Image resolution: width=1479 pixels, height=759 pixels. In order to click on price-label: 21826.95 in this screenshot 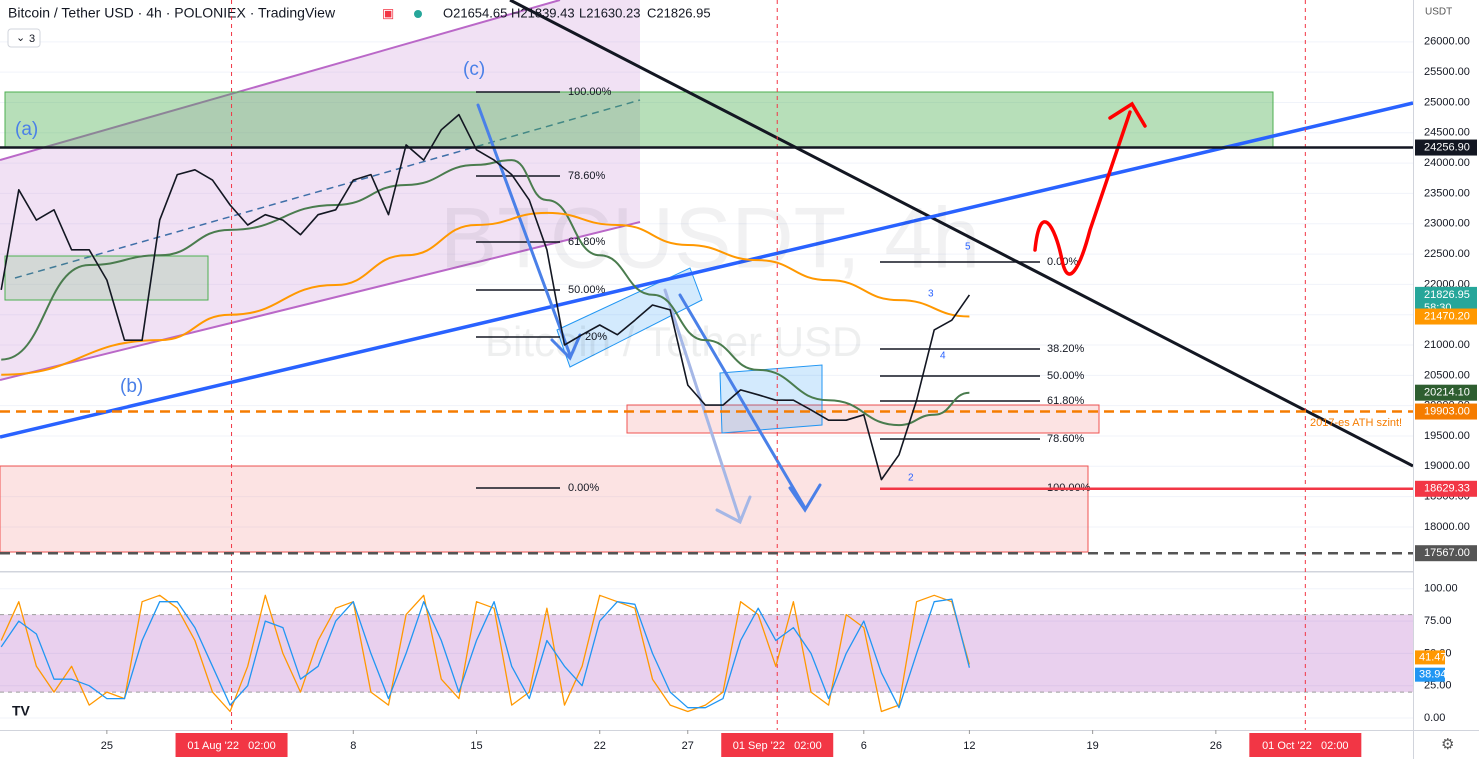, I will do `click(1447, 295)`.